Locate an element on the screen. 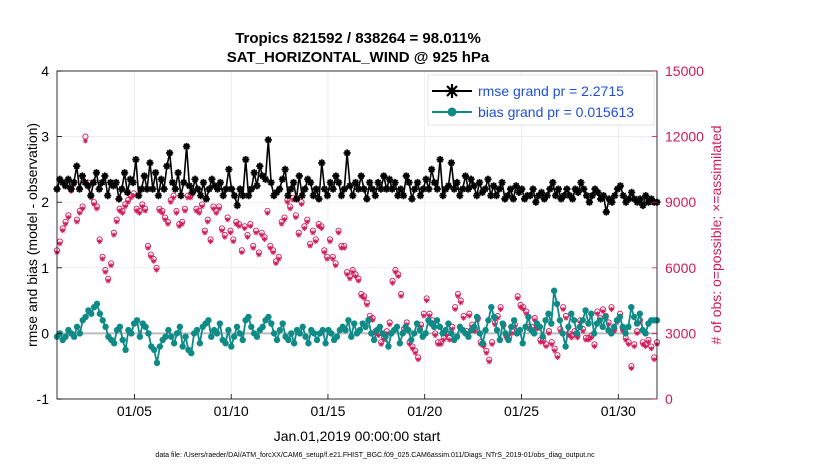 This screenshot has height=470, width=830. bias-series is located at coordinates (357, 327).